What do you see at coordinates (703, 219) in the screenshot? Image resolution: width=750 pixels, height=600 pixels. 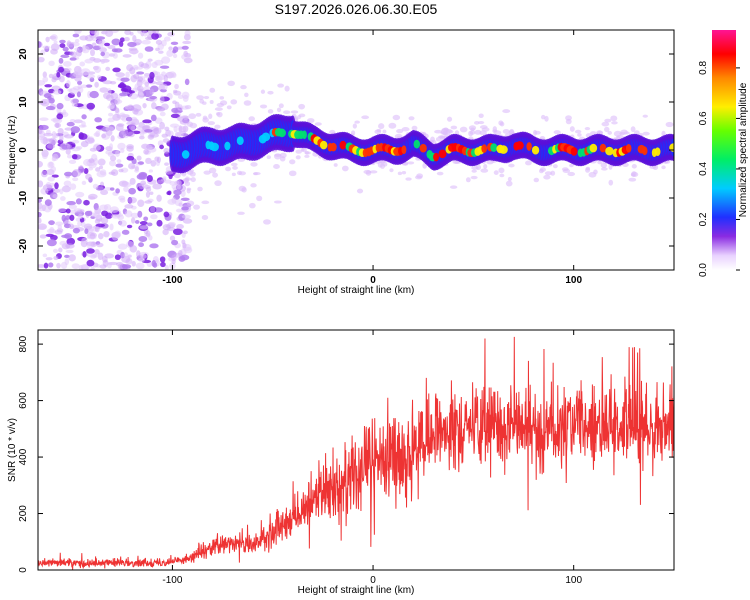 I see `colorbar-tick-label: 0.2` at bounding box center [703, 219].